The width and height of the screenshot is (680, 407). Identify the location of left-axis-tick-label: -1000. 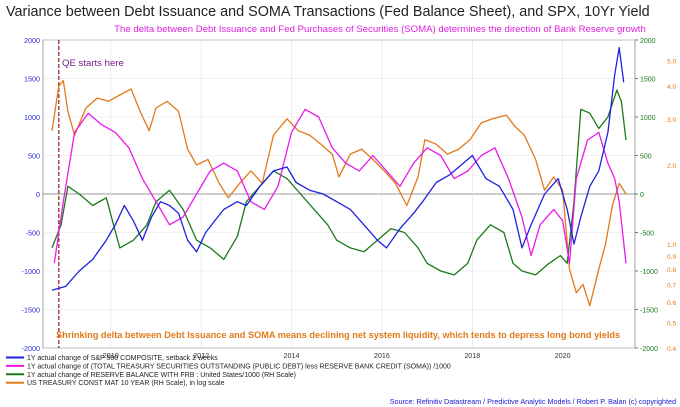
(31, 271).